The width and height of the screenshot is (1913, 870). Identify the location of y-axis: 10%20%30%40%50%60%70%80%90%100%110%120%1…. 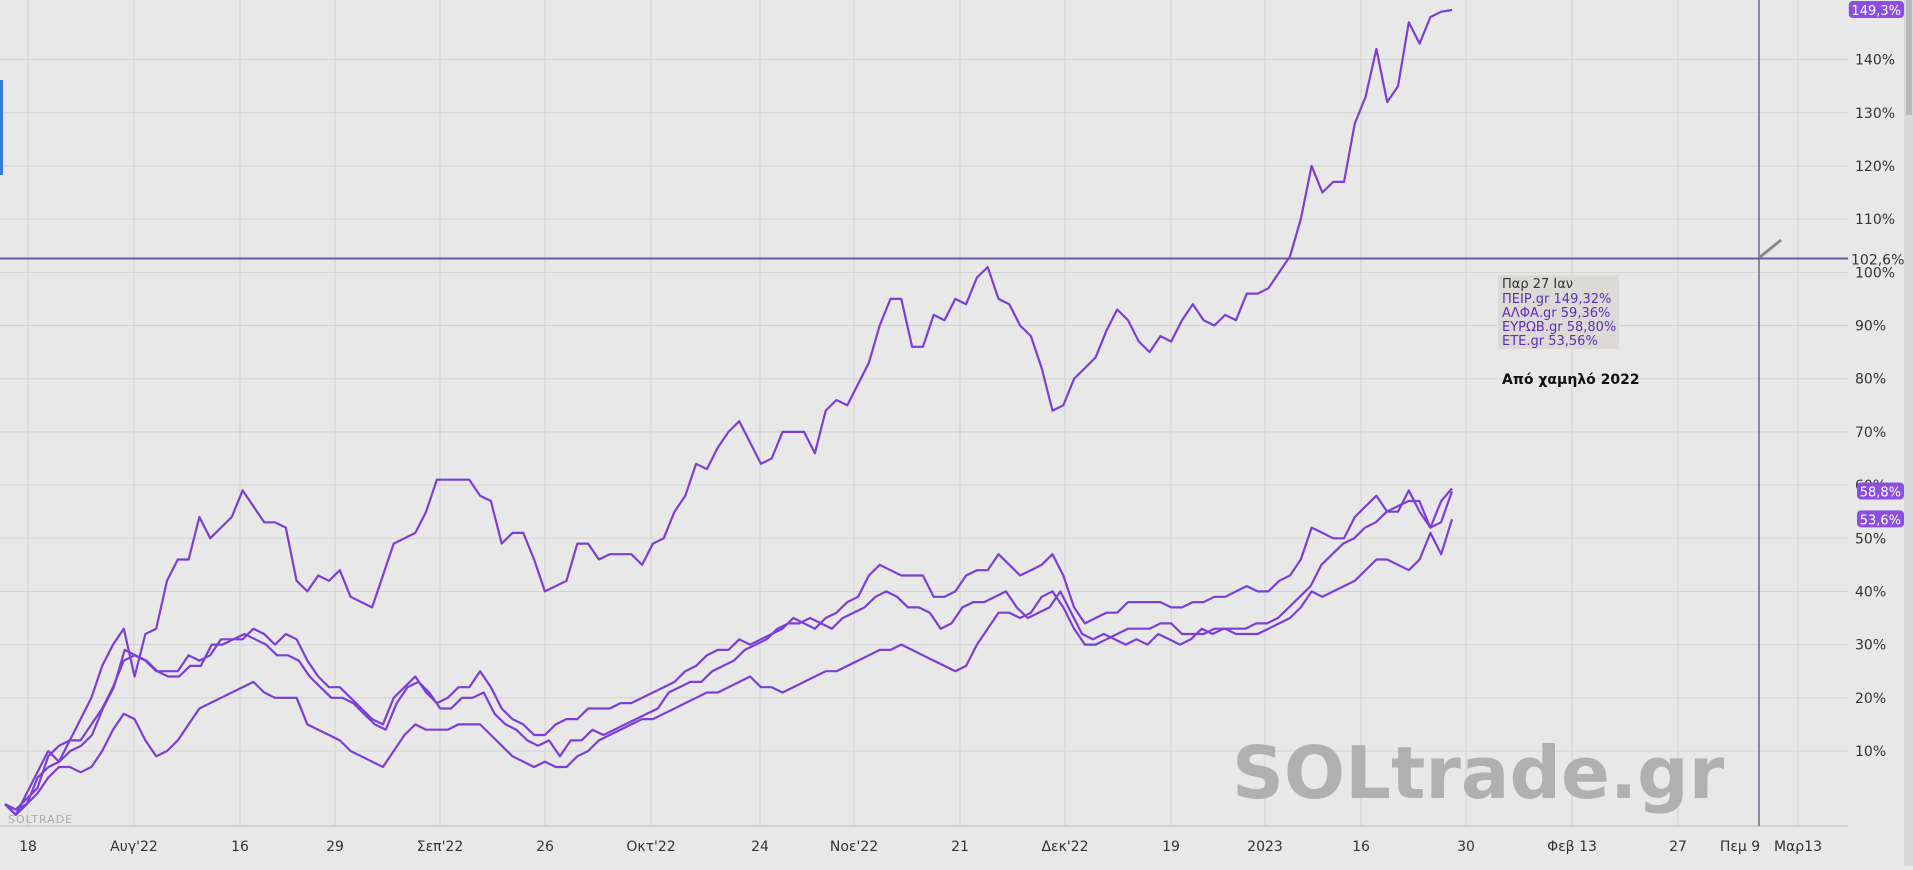
(1877, 406).